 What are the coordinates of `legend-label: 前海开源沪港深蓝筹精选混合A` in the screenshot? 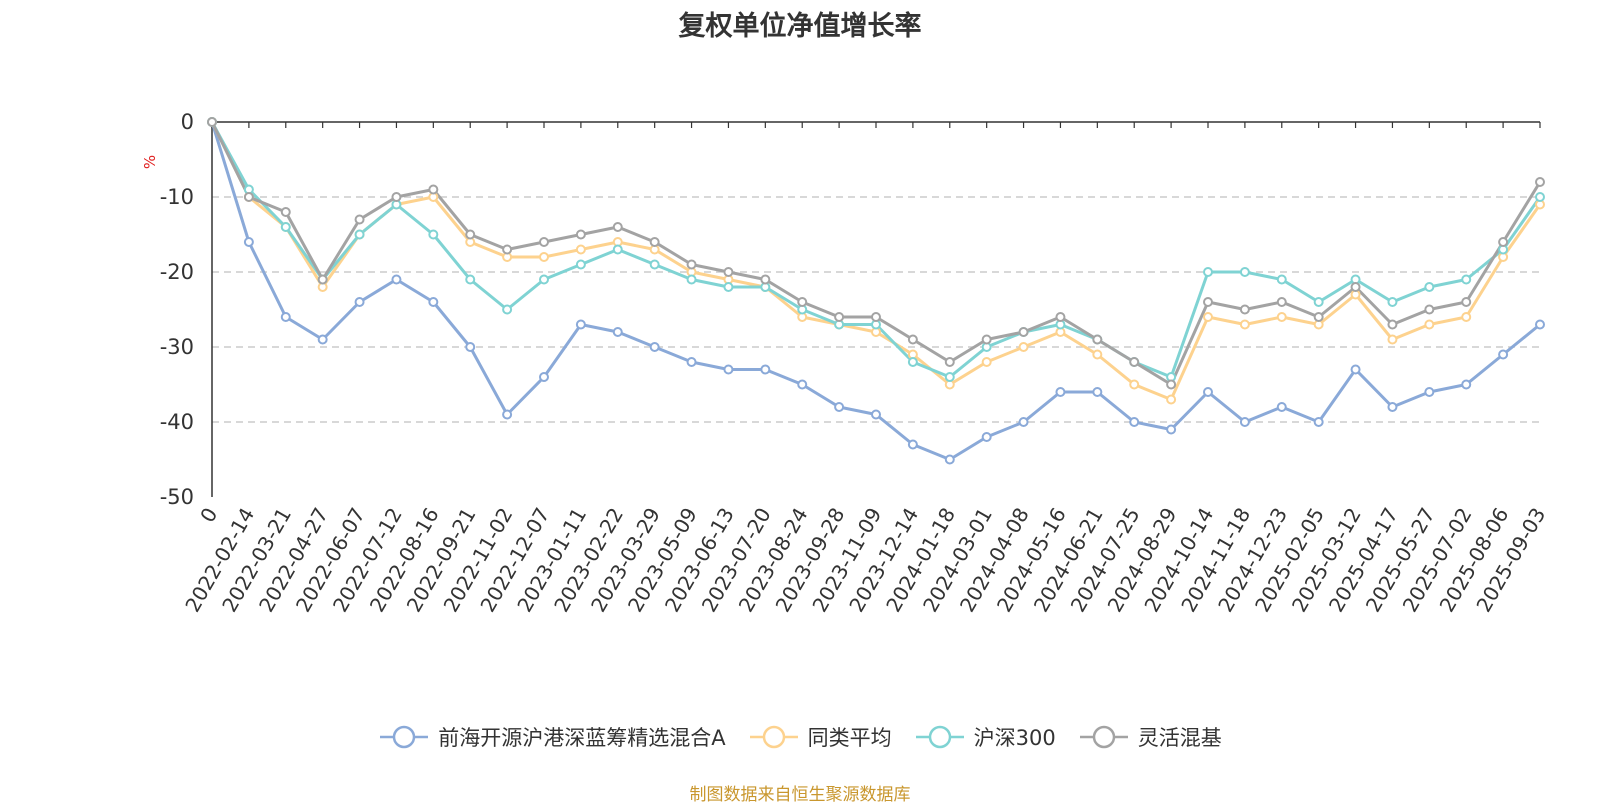 It's located at (582, 738).